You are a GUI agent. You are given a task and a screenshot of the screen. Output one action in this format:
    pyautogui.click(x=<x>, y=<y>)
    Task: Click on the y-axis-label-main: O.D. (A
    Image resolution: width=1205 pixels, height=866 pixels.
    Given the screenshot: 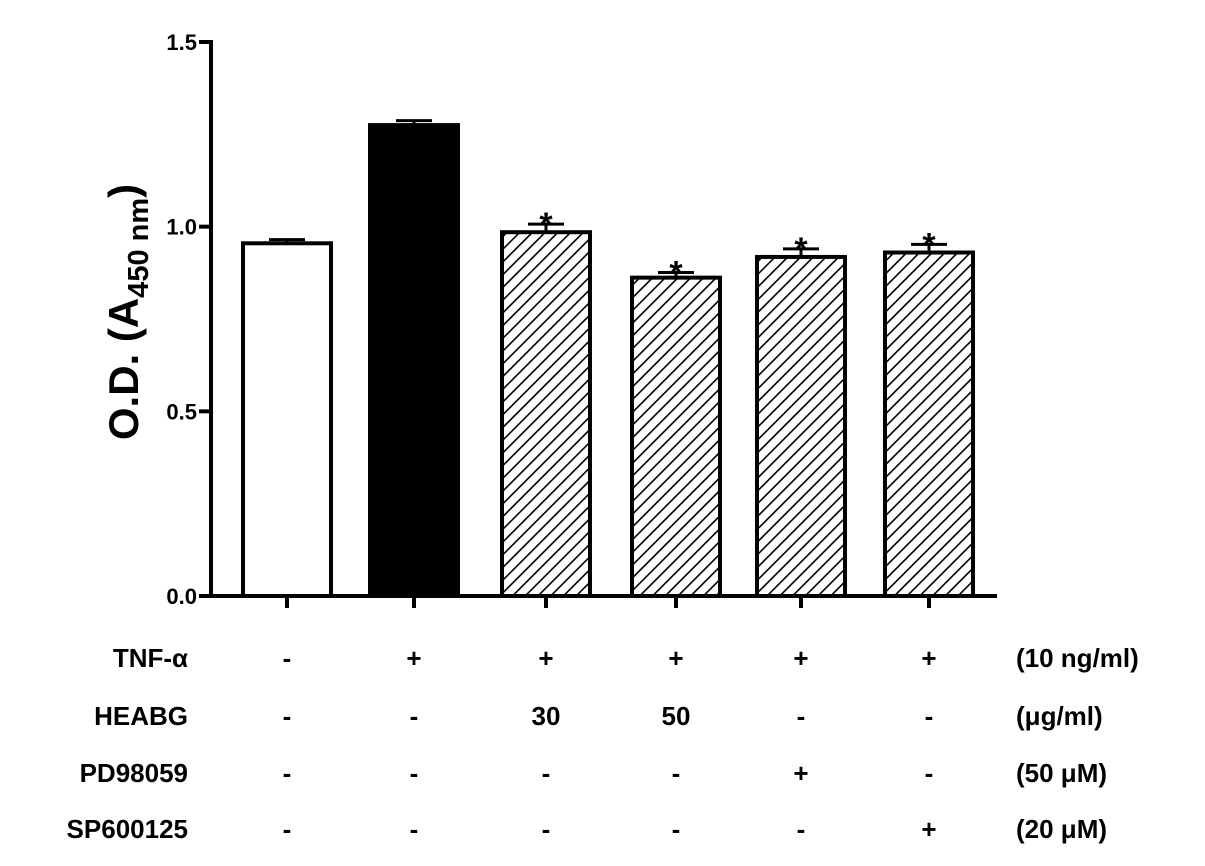 What is the action you would take?
    pyautogui.click(x=123, y=369)
    